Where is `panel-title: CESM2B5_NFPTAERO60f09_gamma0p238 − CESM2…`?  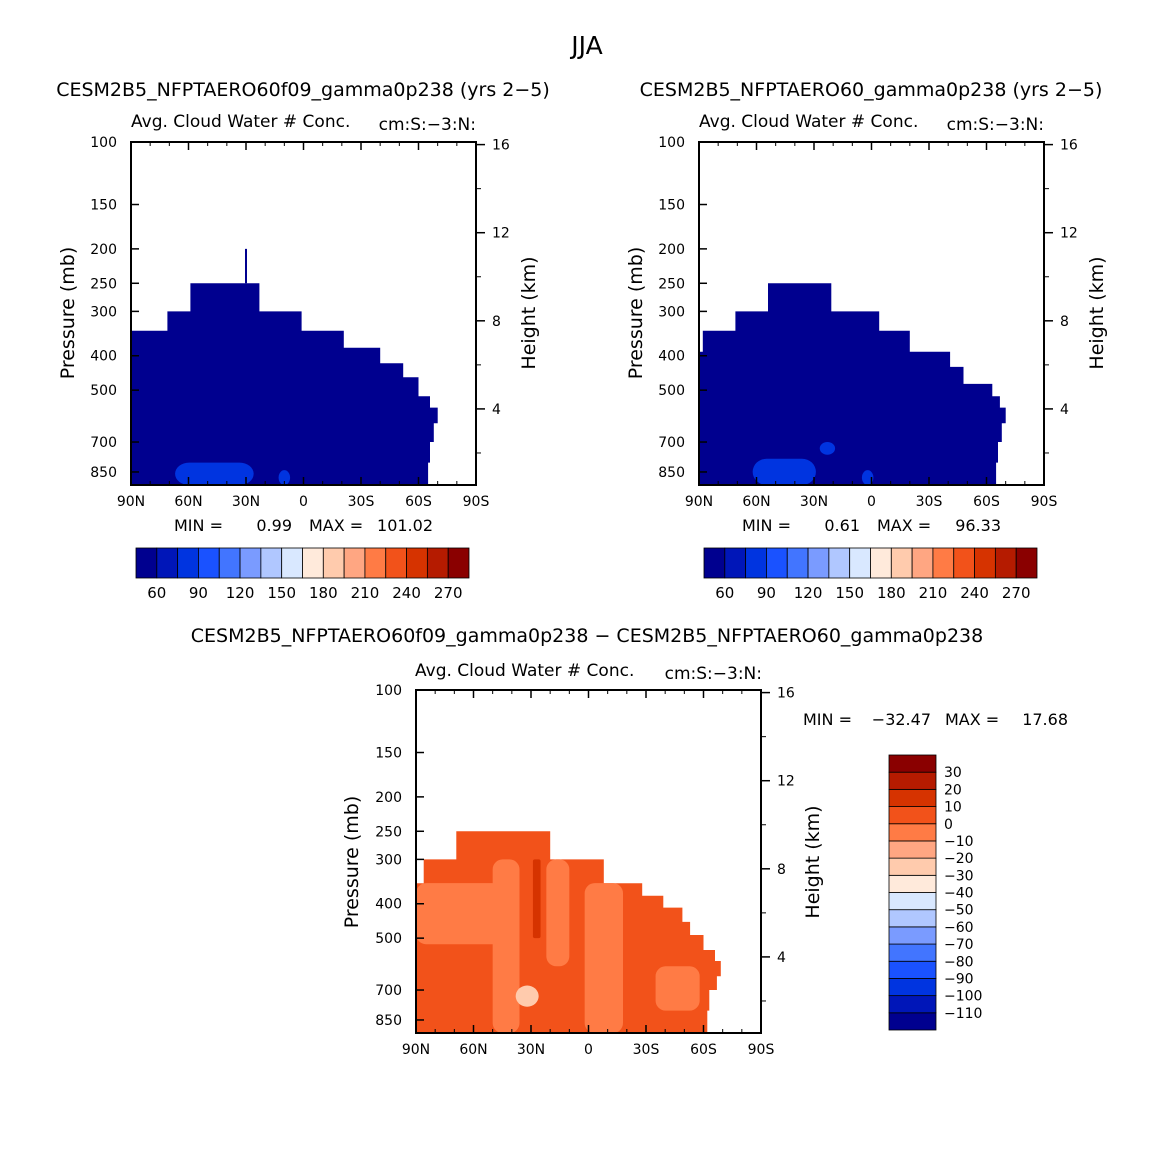 panel-title: CESM2B5_NFPTAERO60f09_gamma0p238 − CESM2… is located at coordinates (587, 636).